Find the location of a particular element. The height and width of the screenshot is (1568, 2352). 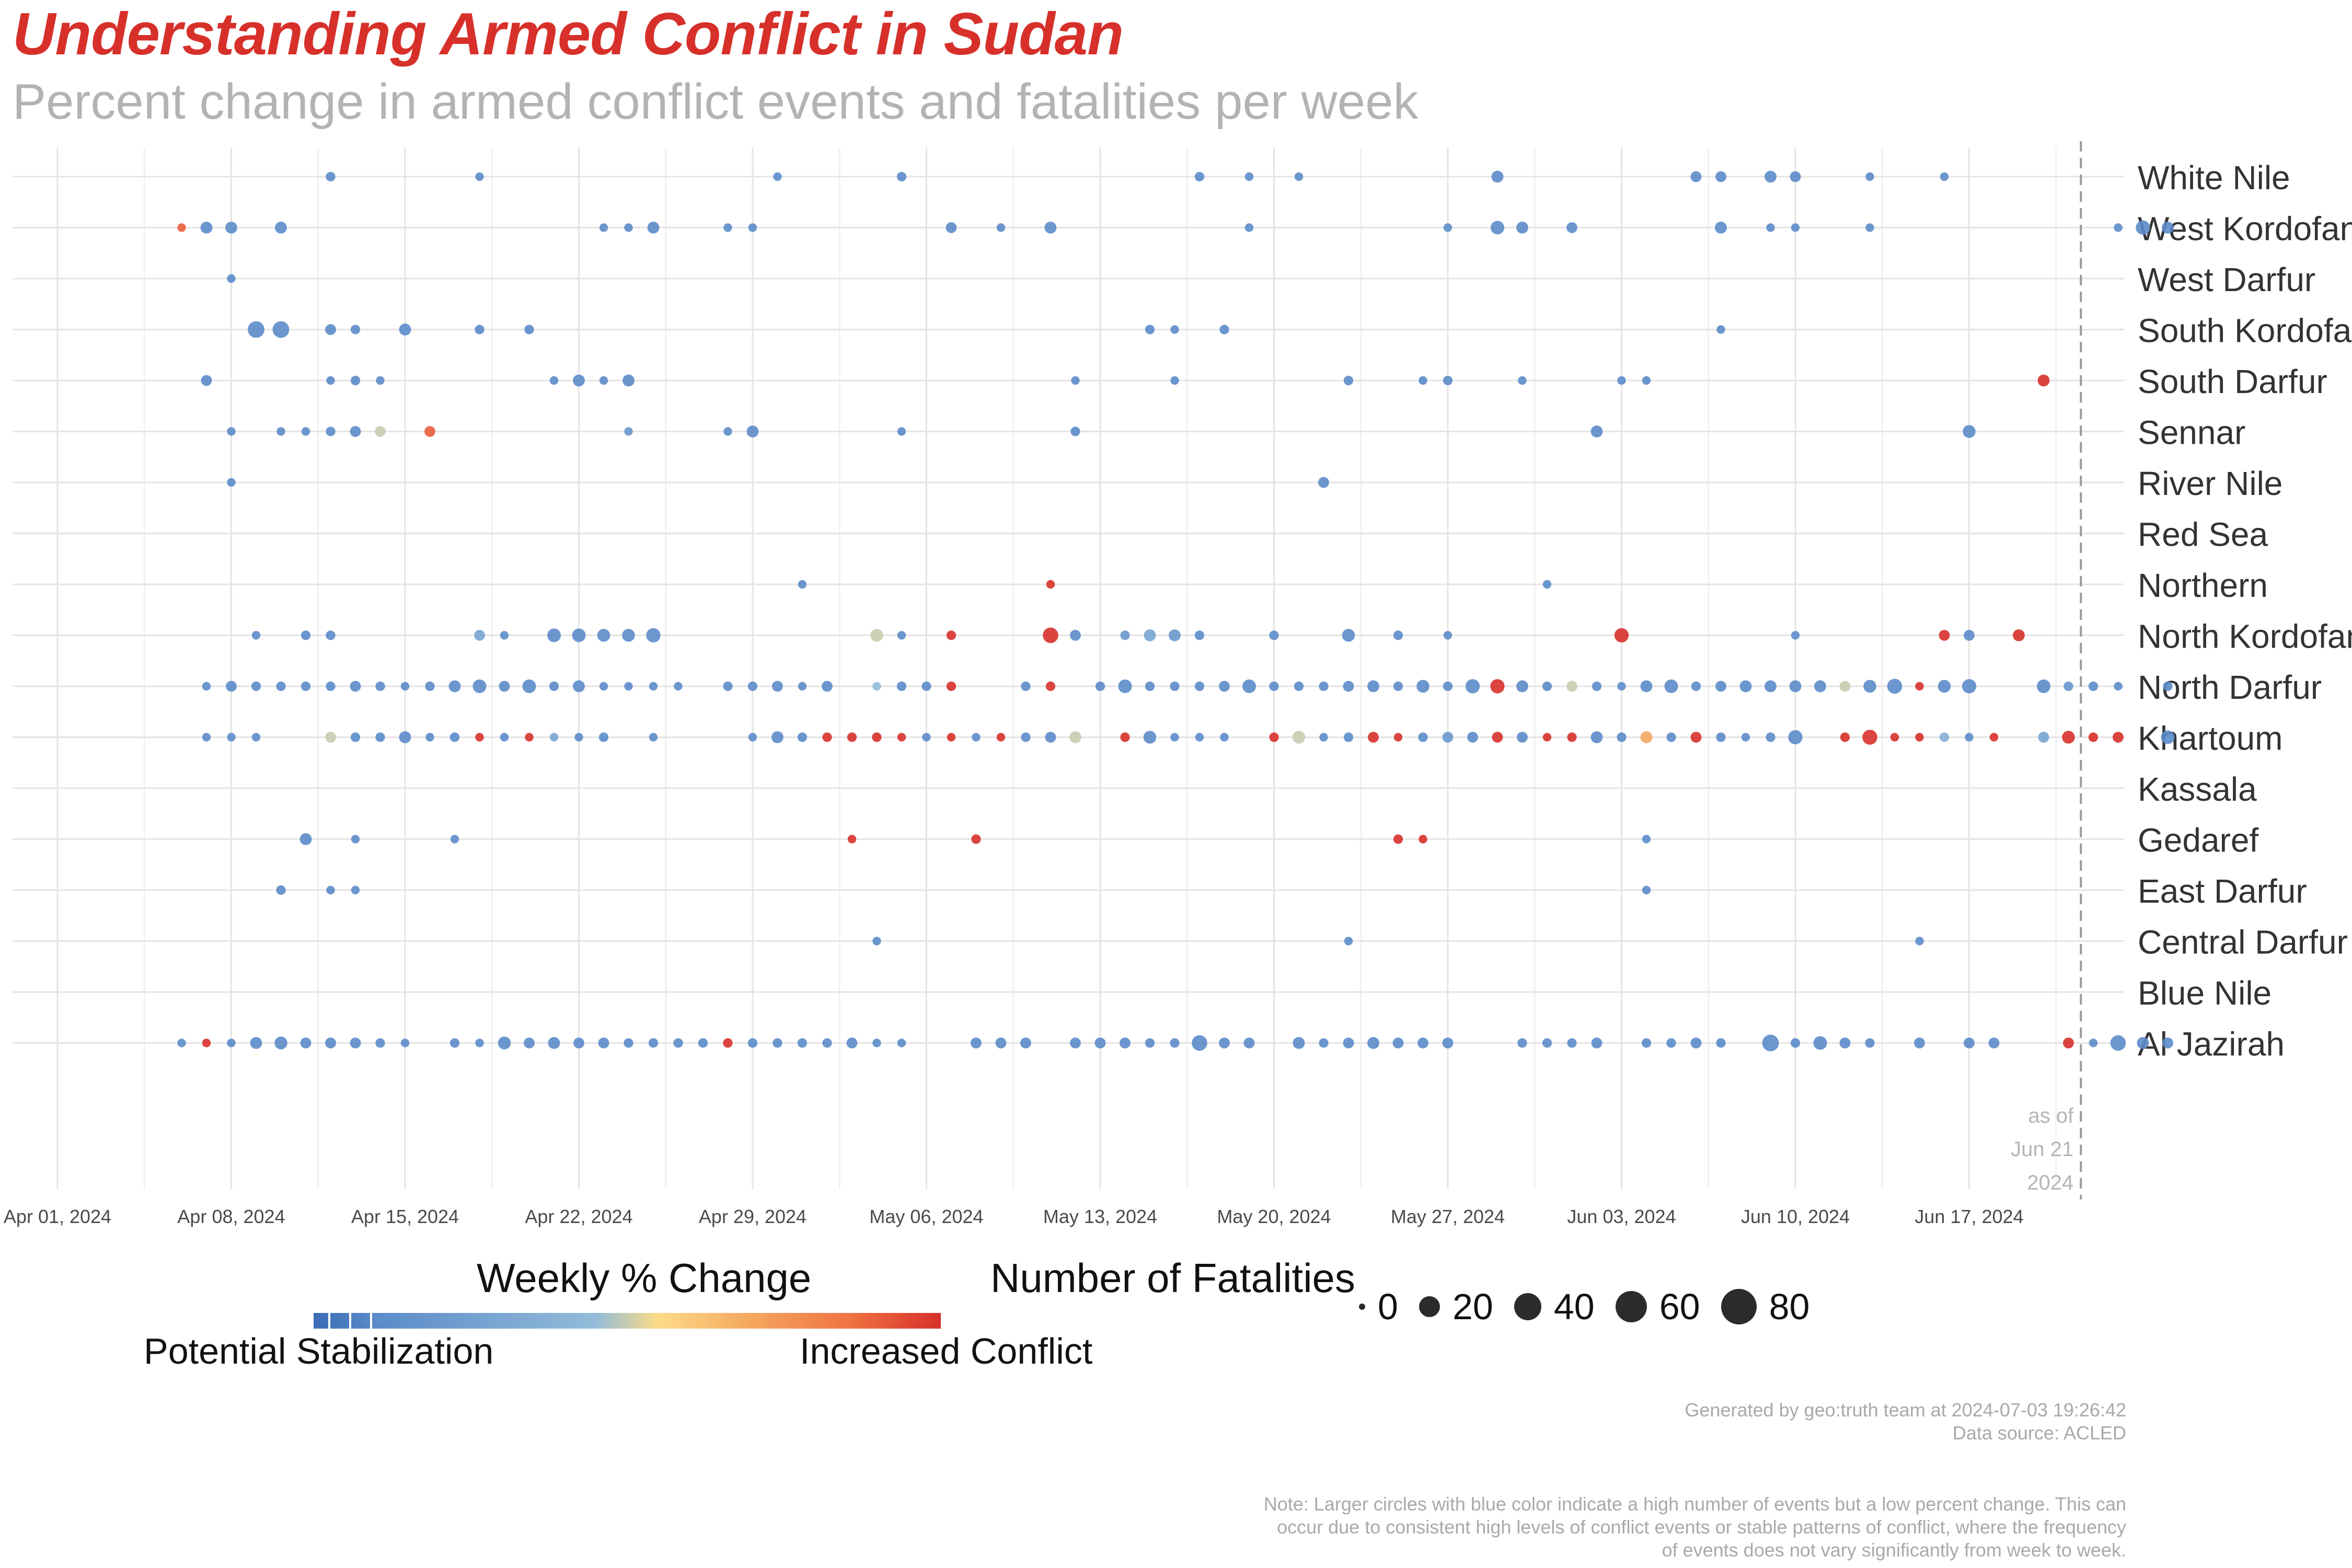

data-point: Khartoum — Apr 08, 2024 is located at coordinates (231, 737).